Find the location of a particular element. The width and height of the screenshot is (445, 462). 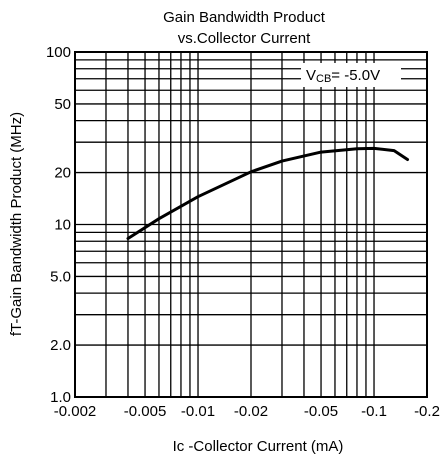

y-tick-label: 10 is located at coordinates (62, 225).